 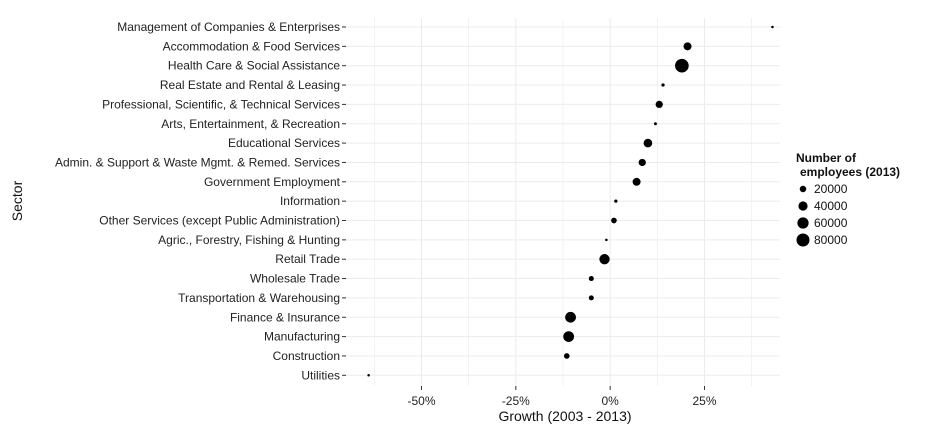 I want to click on x-axis-title: Growth (2003 - 2013), so click(x=564, y=416).